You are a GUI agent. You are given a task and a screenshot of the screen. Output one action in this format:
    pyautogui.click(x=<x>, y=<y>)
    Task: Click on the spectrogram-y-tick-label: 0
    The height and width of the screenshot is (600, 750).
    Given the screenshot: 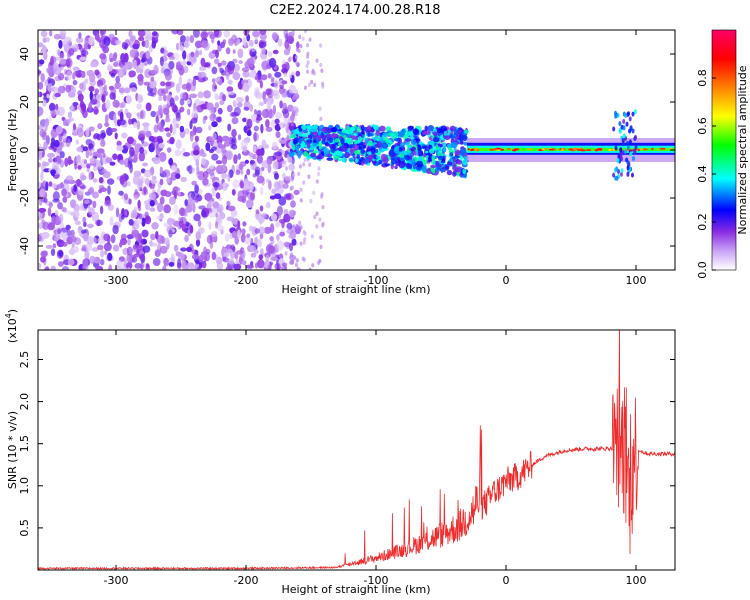 What is the action you would take?
    pyautogui.click(x=24, y=150)
    